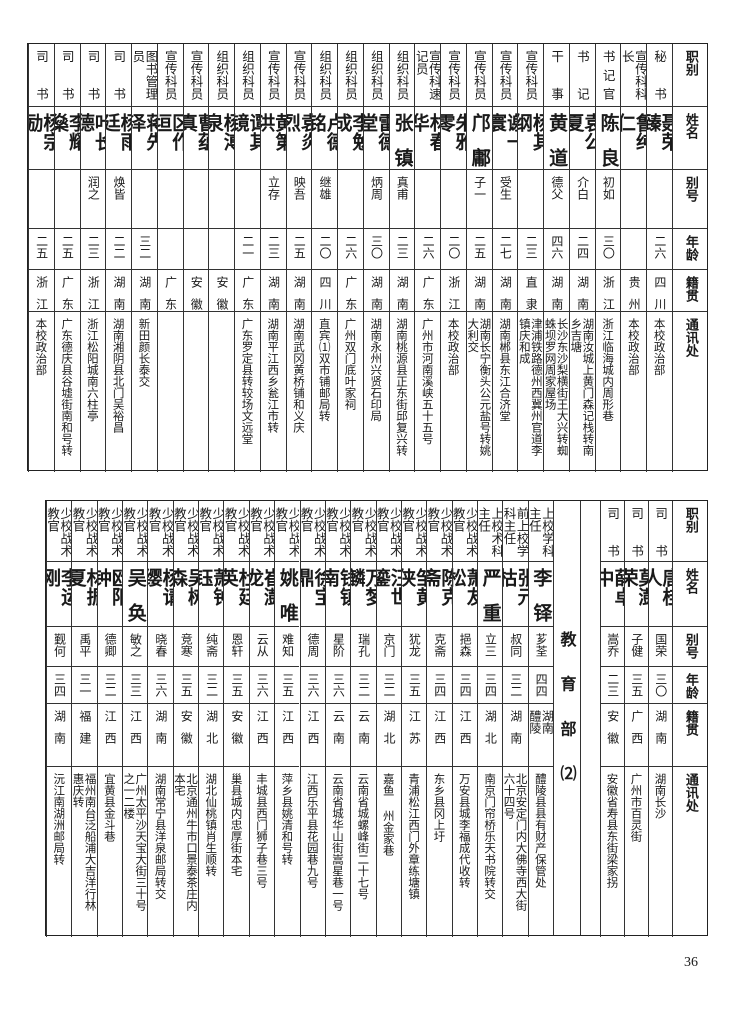 Image resolution: width=745 pixels, height=1024 pixels. What do you see at coordinates (84, 734) in the screenshot?
I see `cell-origin: 福建` at bounding box center [84, 734].